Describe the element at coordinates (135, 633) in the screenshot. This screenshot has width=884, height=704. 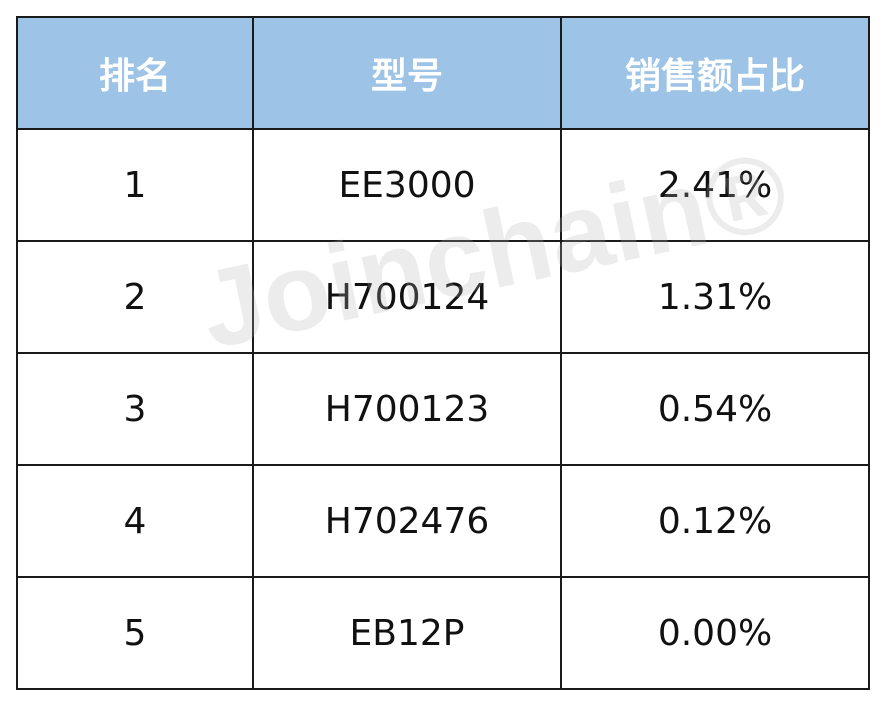
I see `table-cell: 5` at that location.